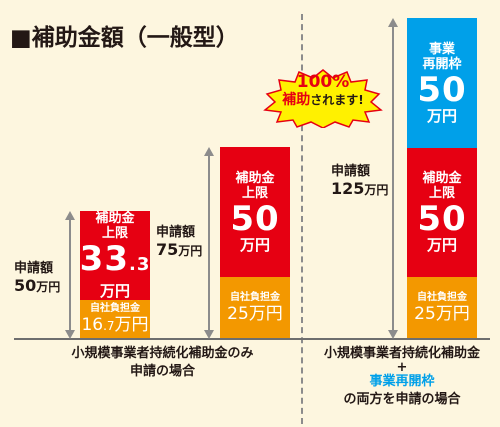 The height and width of the screenshot is (427, 500). I want to click on right-reopen-bar: 事業 再開枠 50 万円, so click(442, 83).